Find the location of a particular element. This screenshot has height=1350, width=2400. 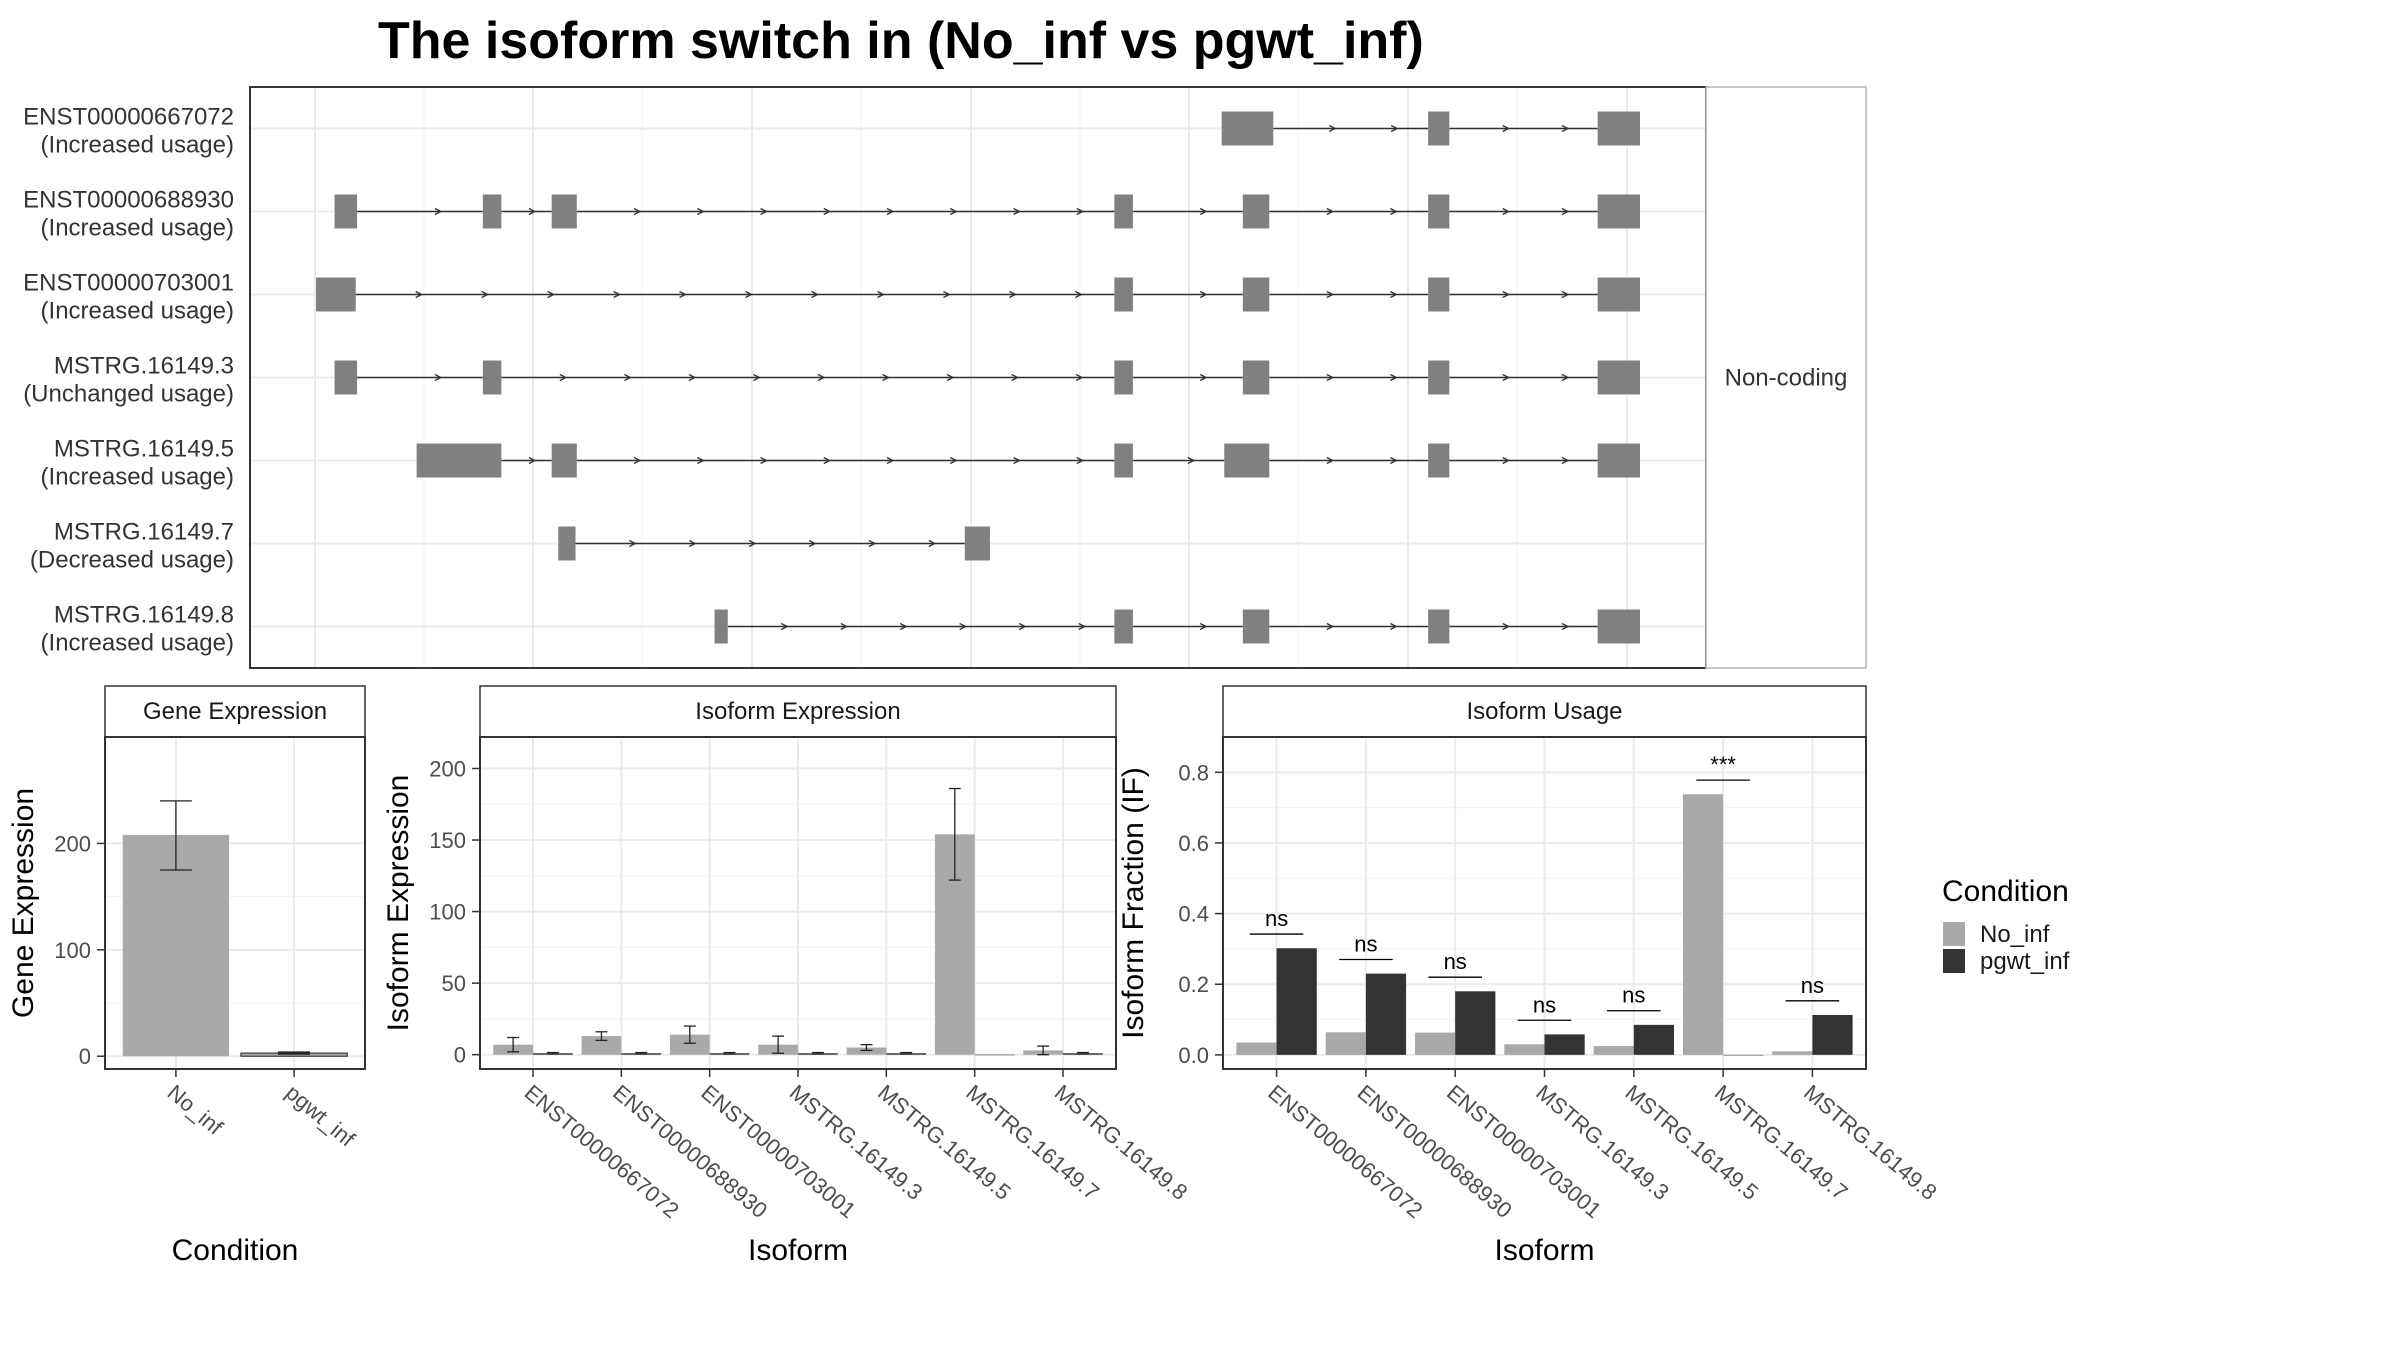

bar-No_inf-MSTRG.16149.3 is located at coordinates (1524, 1049).